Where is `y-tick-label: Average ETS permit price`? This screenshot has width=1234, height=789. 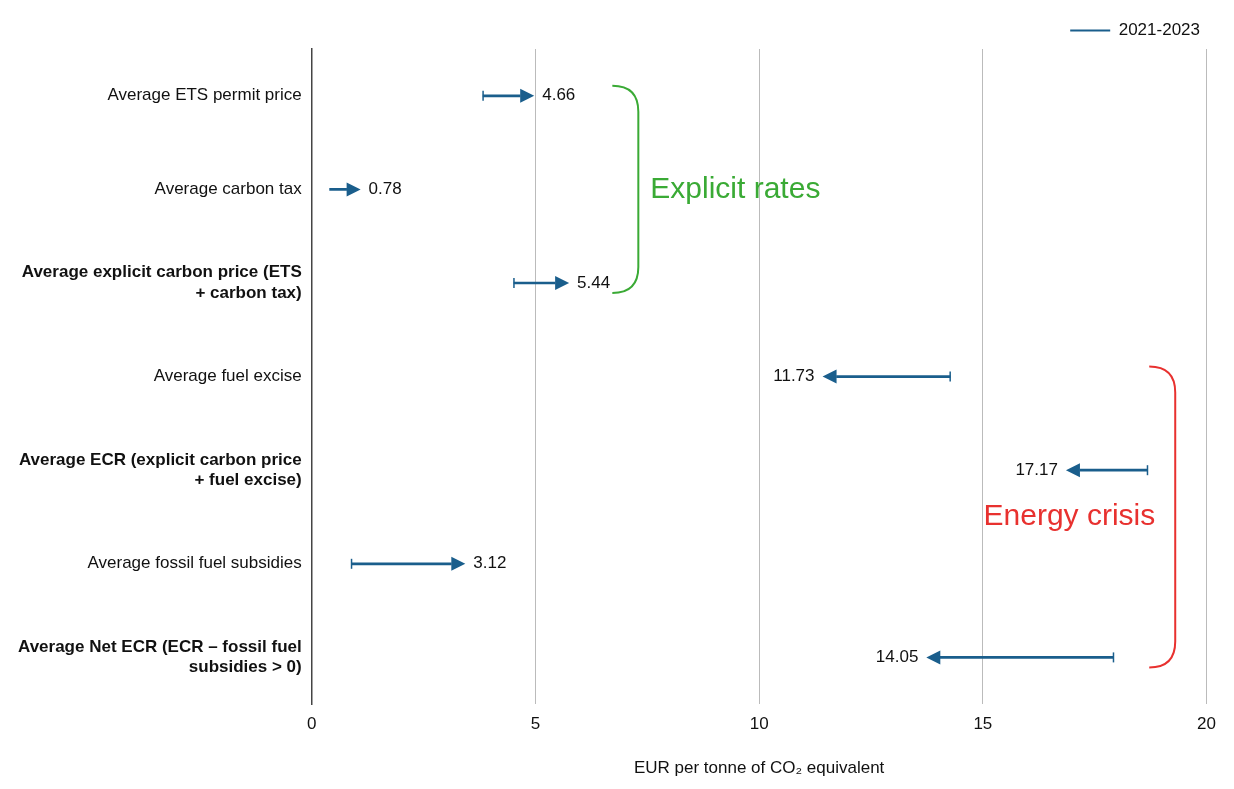
y-tick-label: Average ETS permit price is located at coordinates (204, 95).